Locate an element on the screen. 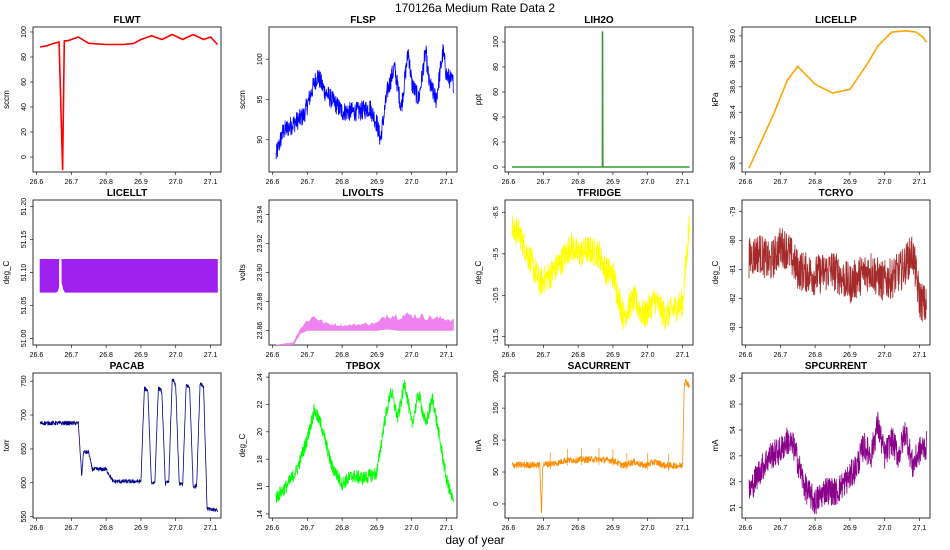 This screenshot has width=950, height=550. y-tick-label: 600 is located at coordinates (24, 483).